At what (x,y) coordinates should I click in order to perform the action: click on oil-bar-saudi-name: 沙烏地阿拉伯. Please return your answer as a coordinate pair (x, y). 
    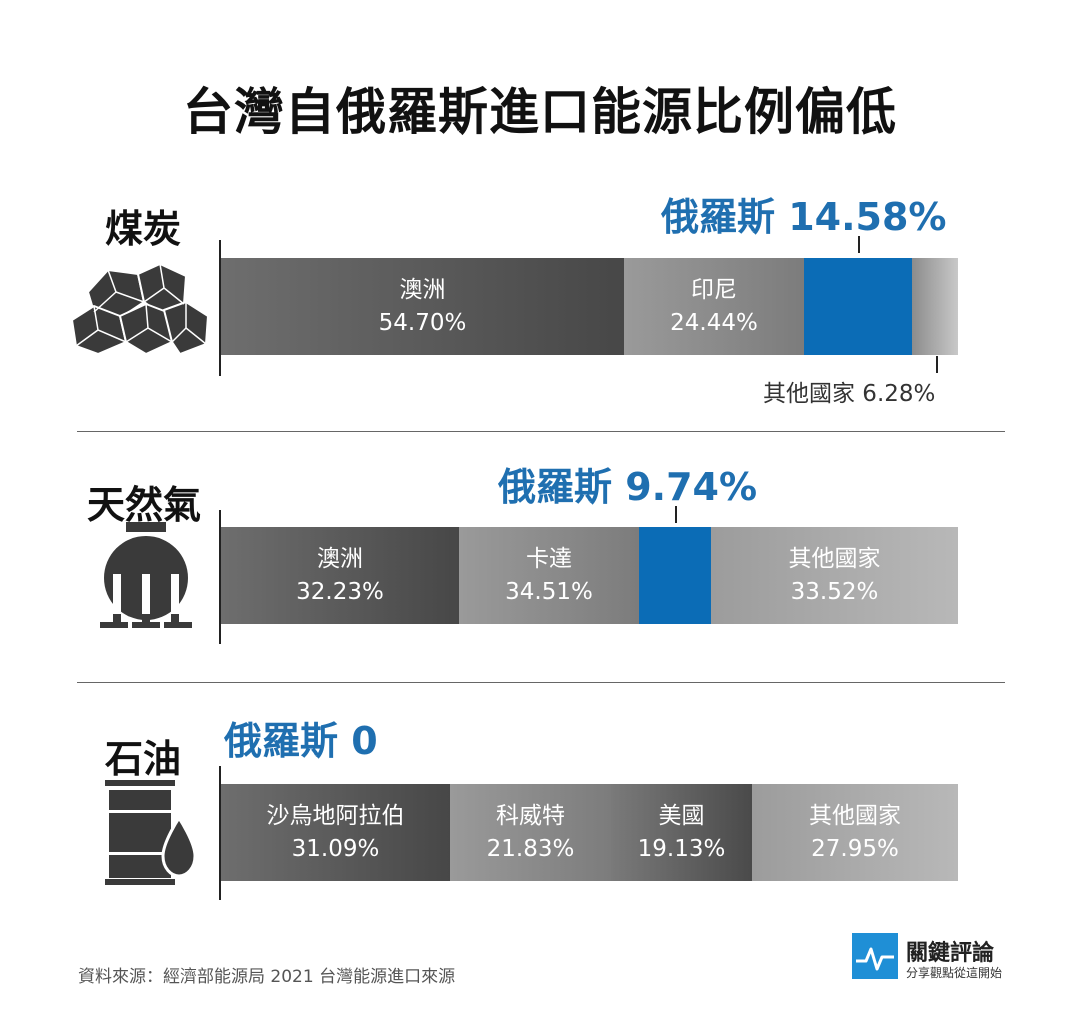
    Looking at the image, I should click on (335, 816).